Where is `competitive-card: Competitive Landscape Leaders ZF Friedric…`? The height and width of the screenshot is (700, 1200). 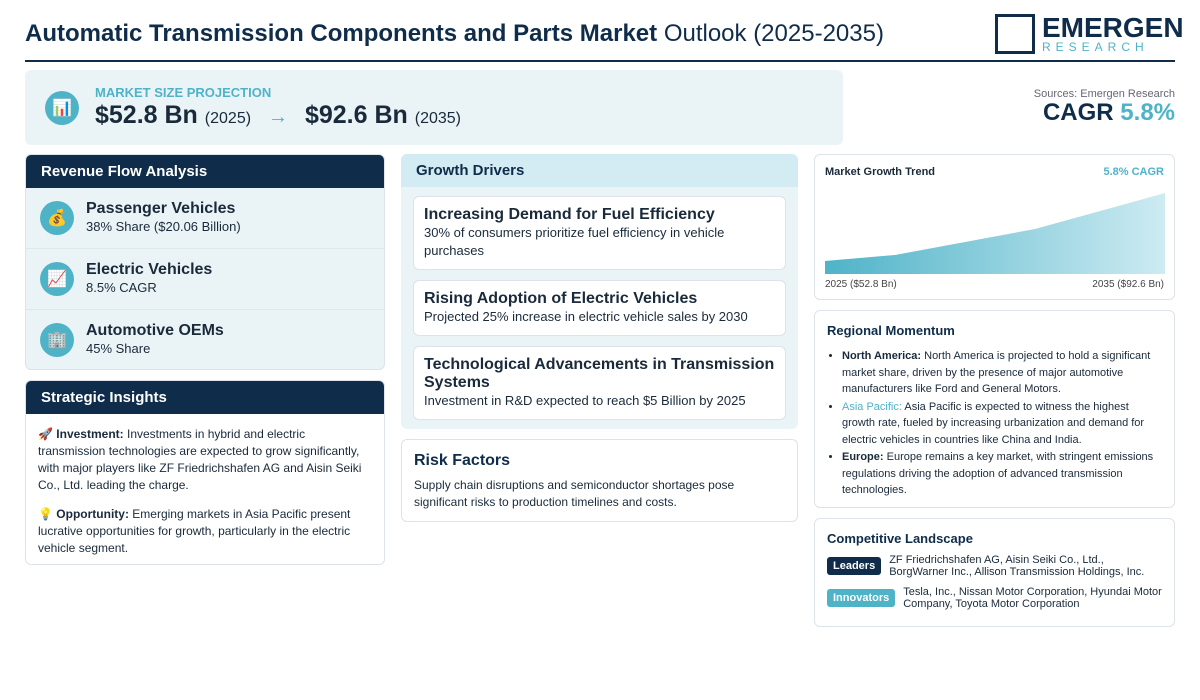 competitive-card: Competitive Landscape Leaders ZF Friedric… is located at coordinates (994, 572).